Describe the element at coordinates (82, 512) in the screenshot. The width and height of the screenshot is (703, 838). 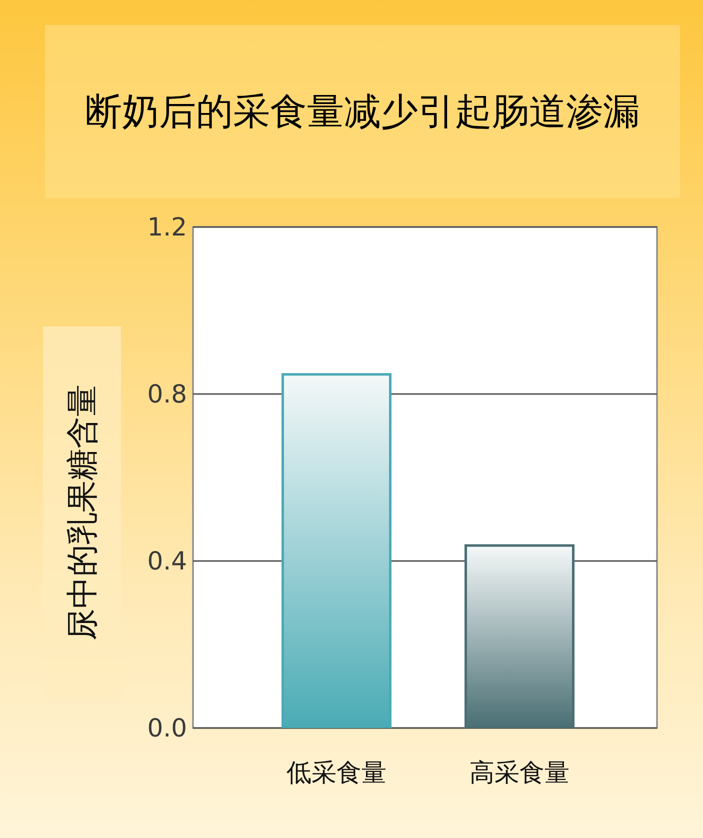
I see `y-axis-title: 尿中的乳果糖含量` at that location.